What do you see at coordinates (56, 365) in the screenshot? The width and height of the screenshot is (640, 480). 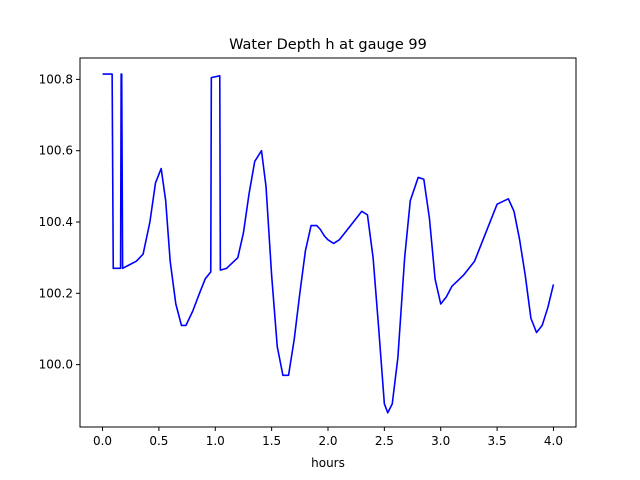 I see `y-tick-label: 100.0` at bounding box center [56, 365].